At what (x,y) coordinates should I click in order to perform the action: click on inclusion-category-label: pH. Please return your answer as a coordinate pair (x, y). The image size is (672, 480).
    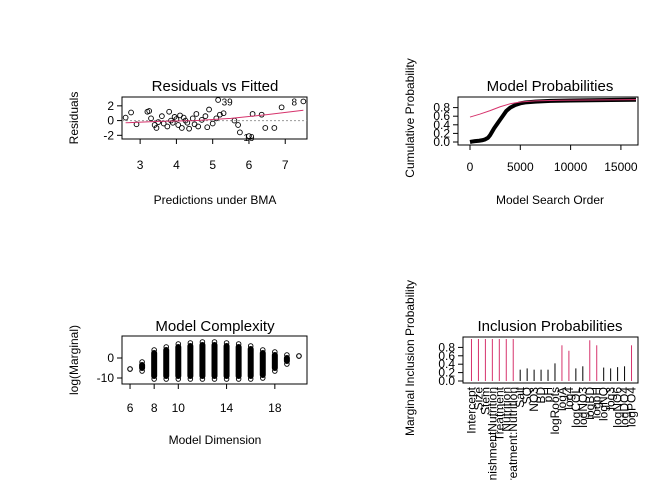
    Looking at the image, I should click on (548, 394).